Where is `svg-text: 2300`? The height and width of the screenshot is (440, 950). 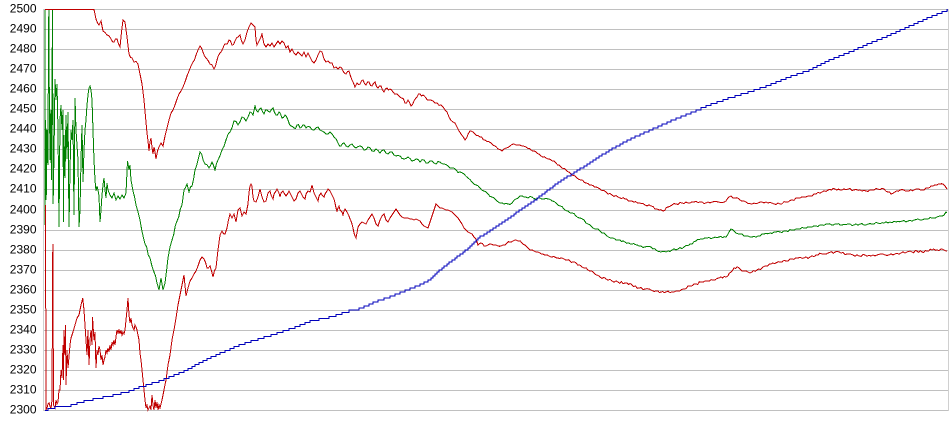 svg-text: 2300 is located at coordinates (23, 410).